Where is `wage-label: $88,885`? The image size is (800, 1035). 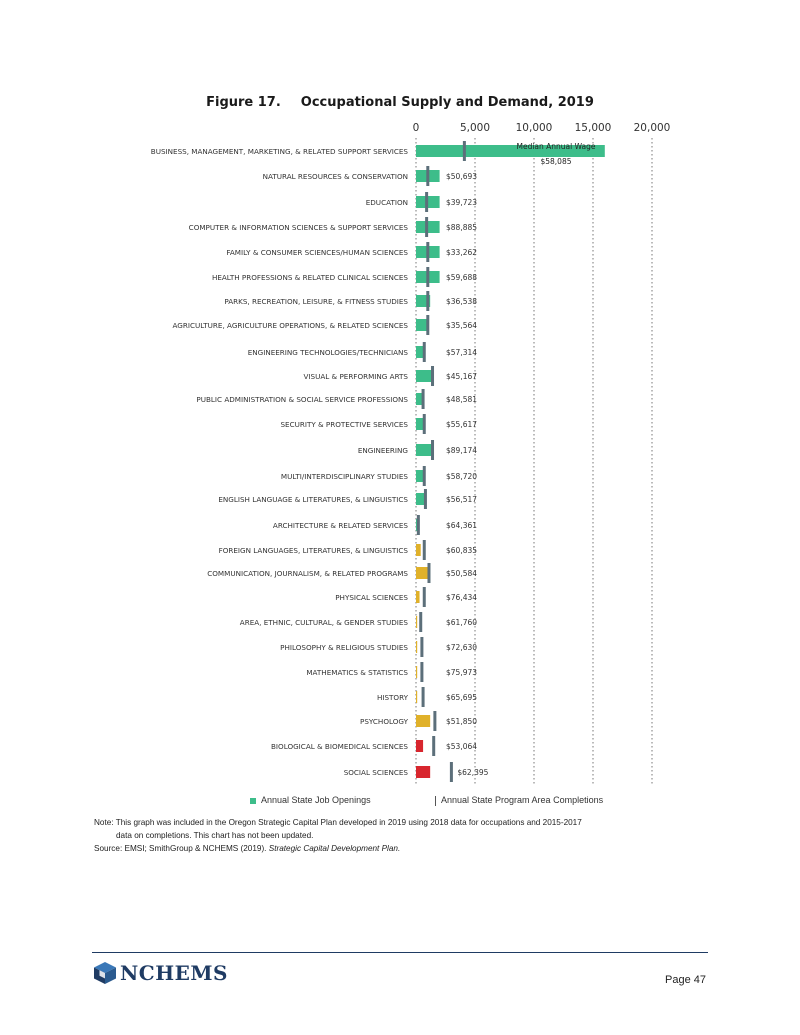
wage-label: $88,885 is located at coordinates (461, 227).